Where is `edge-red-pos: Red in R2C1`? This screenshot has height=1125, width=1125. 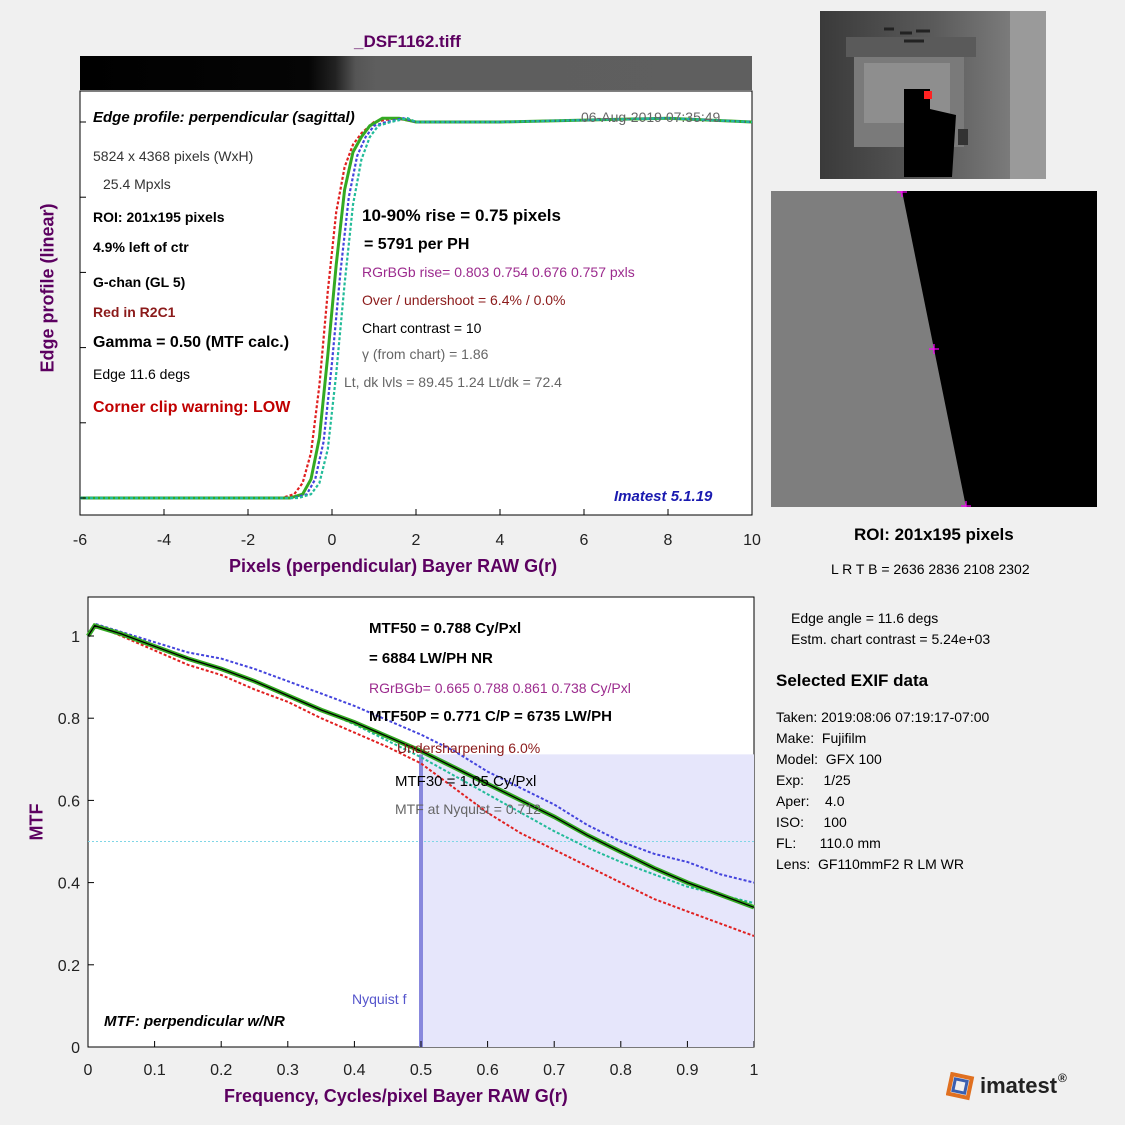
edge-red-pos: Red in R2C1 is located at coordinates (134, 312).